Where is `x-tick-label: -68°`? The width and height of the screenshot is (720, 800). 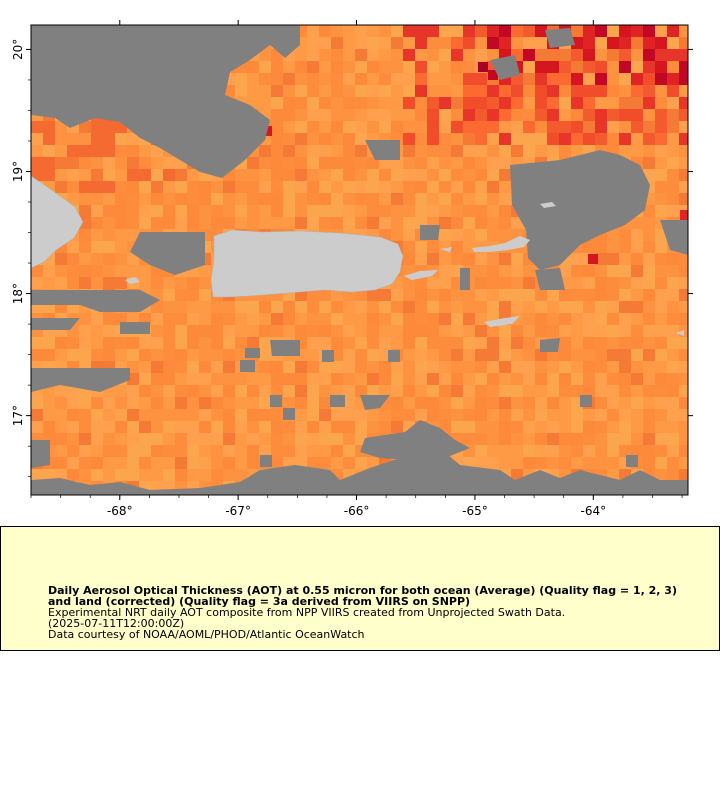
x-tick-label: -68° is located at coordinates (120, 511).